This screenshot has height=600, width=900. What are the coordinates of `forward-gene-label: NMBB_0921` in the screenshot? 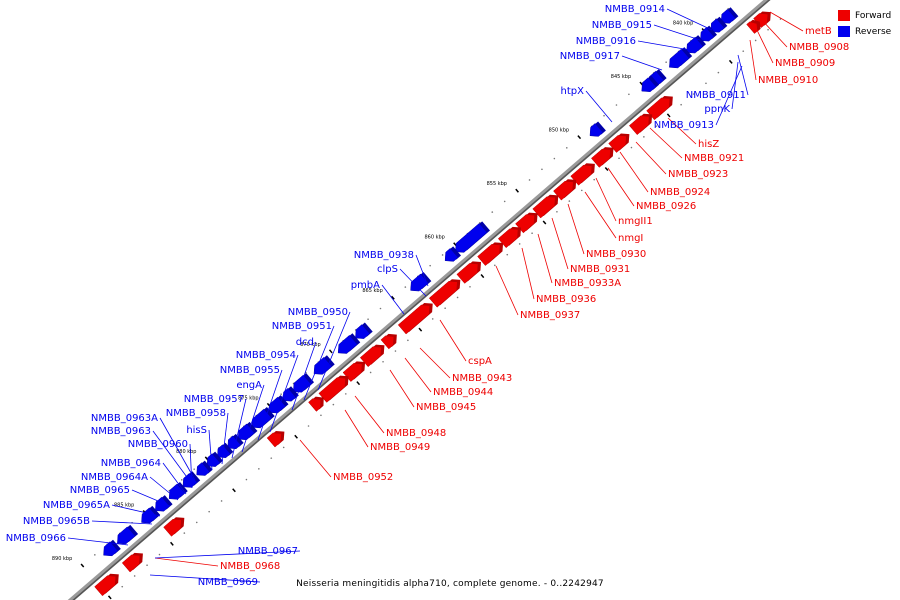 It's located at (714, 158).